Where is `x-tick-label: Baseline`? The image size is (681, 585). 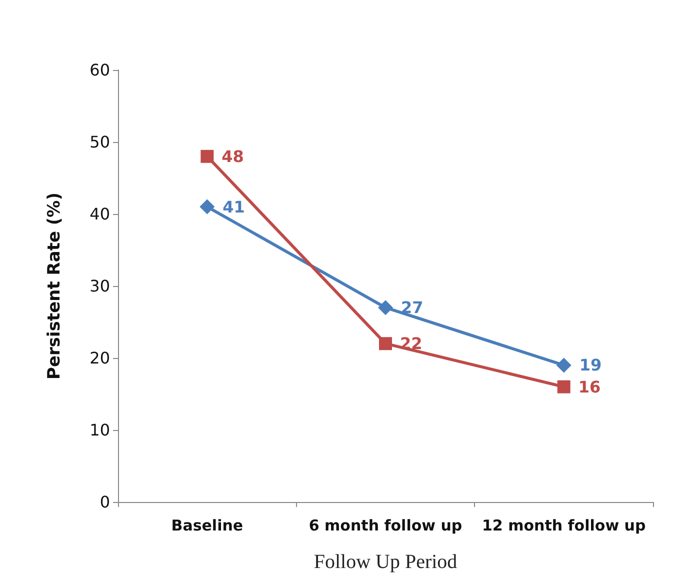 x-tick-label: Baseline is located at coordinates (207, 525).